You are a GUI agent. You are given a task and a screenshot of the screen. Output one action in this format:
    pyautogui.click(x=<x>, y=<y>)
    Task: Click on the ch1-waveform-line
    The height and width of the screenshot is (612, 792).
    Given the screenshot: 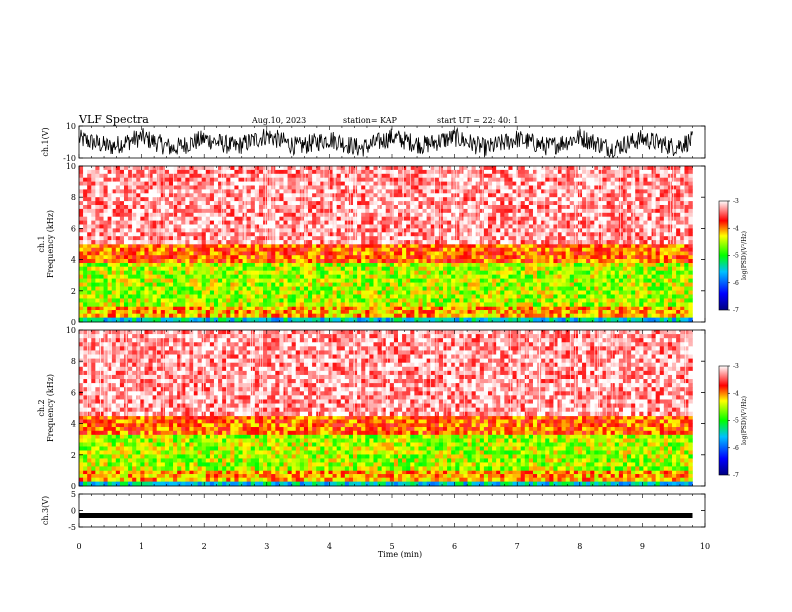 What is the action you would take?
    pyautogui.click(x=385, y=143)
    